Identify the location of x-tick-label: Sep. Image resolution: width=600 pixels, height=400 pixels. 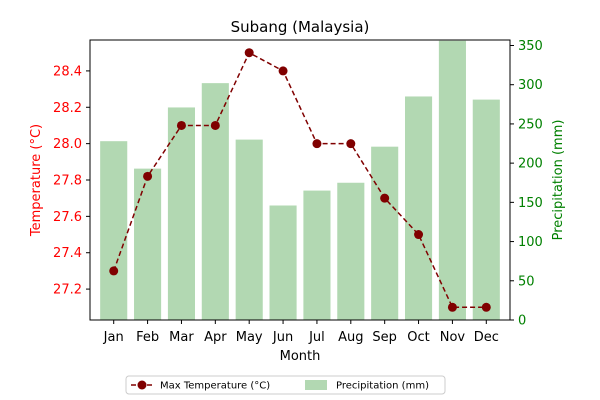
(384, 337).